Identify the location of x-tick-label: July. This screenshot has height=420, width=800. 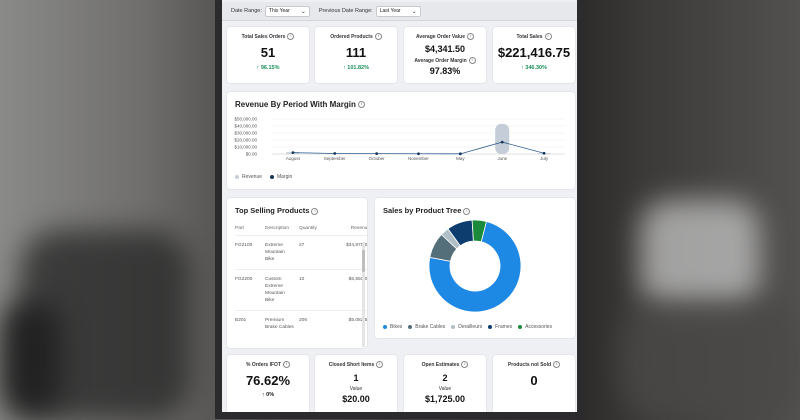
(544, 158).